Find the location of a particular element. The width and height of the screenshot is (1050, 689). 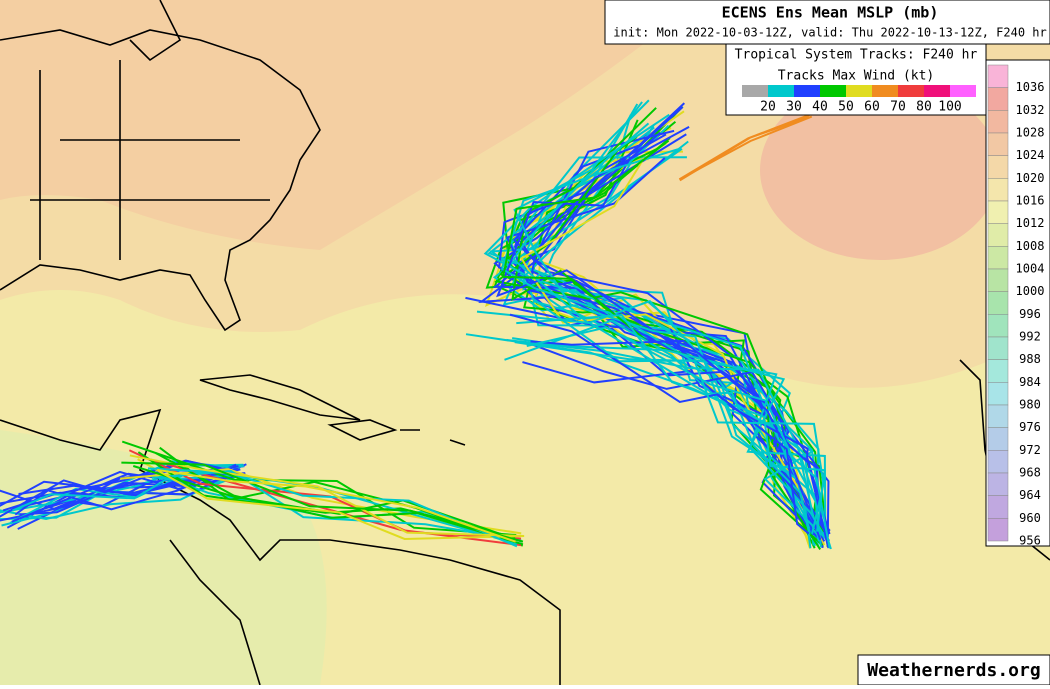

watermark: Weathernerds.org is located at coordinates (953, 670).